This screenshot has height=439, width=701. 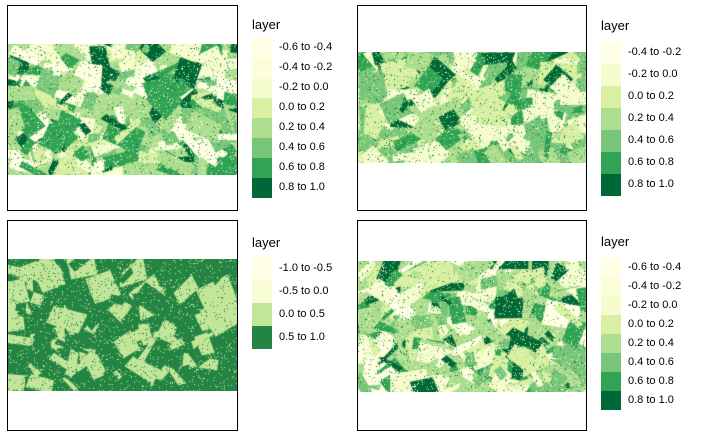 I want to click on legend-label: 0.0 to 0.5, so click(x=302, y=314).